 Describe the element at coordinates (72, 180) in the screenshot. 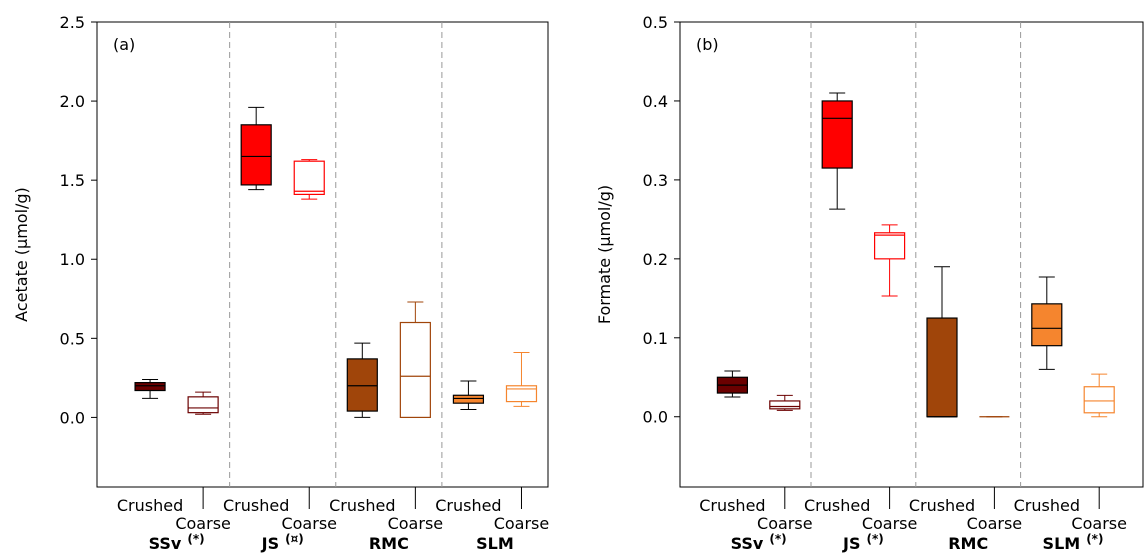

I see `y-tick-label: 1.5` at that location.